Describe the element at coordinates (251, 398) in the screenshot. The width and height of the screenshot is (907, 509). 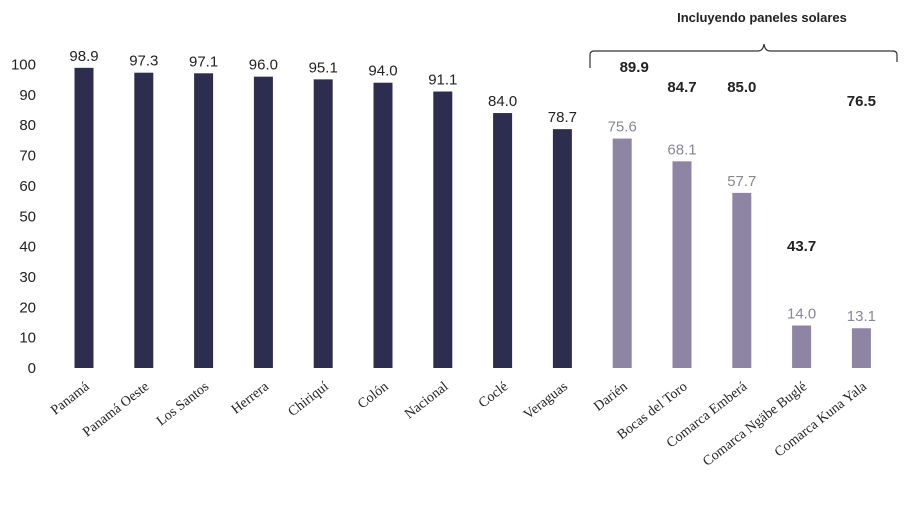
I see `category-label: Herrera` at that location.